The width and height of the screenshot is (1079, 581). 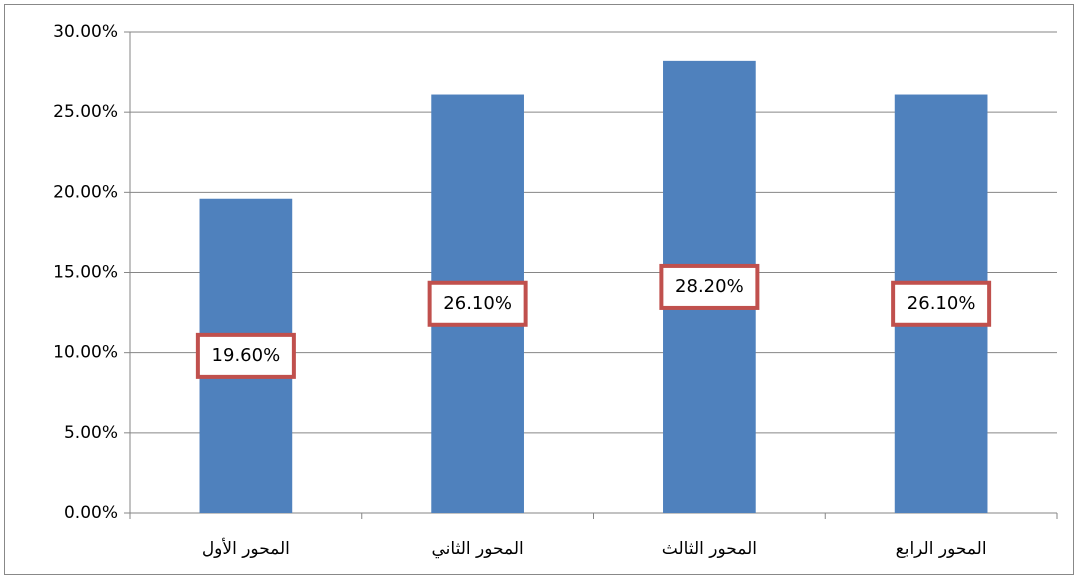 I want to click on y-tick-label: 0.00%, so click(x=91, y=513).